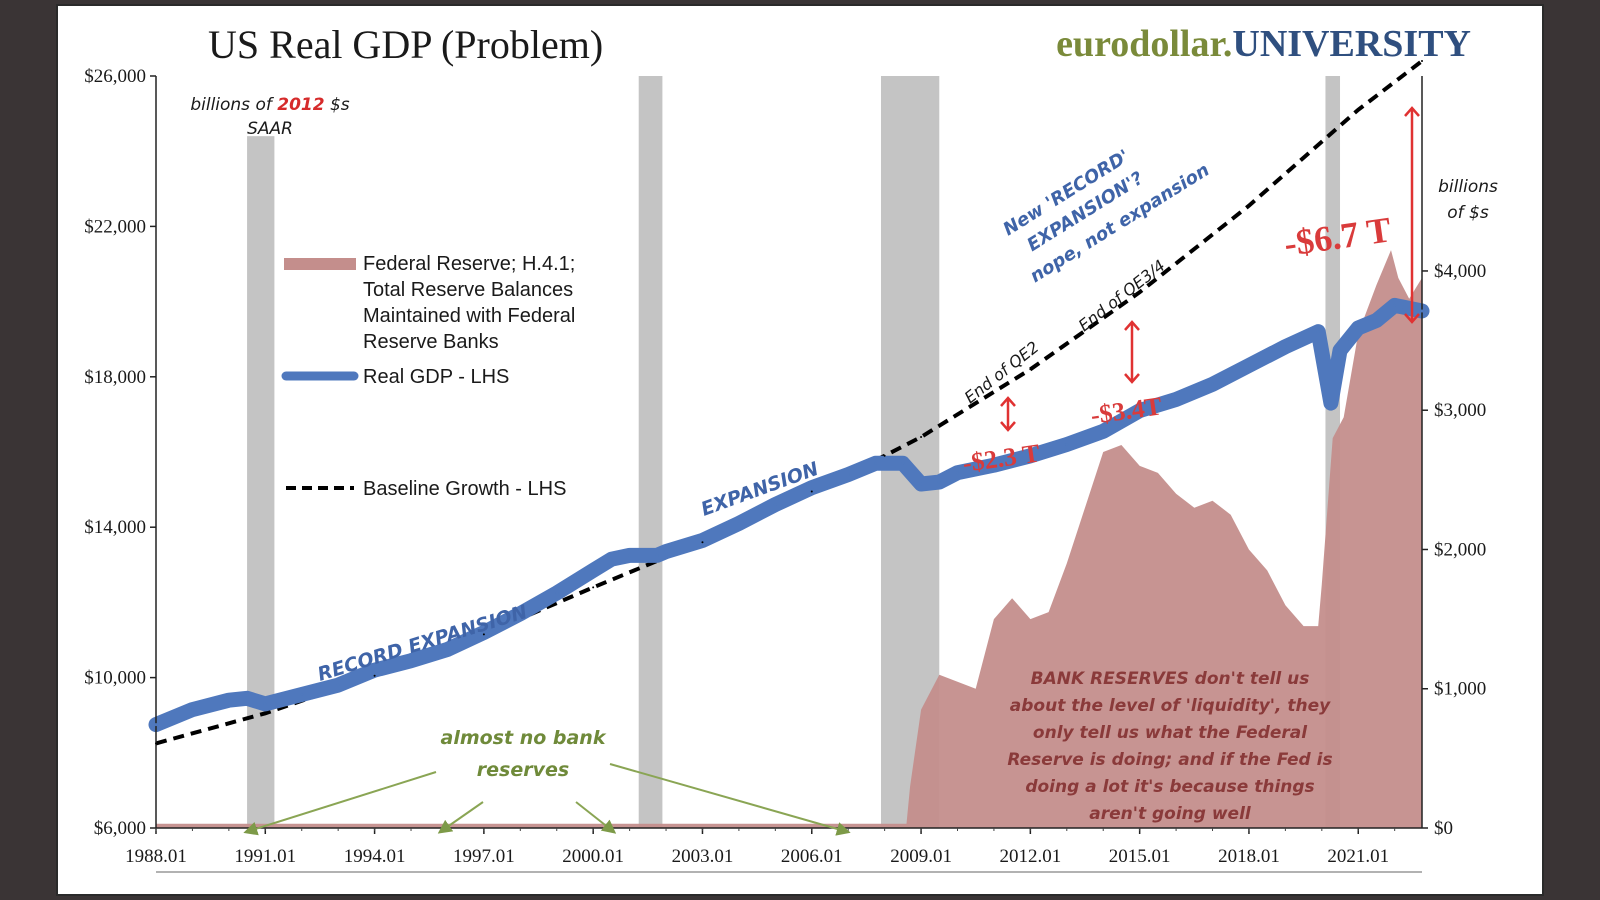 This screenshot has height=900, width=1600. I want to click on x-axis-tick-label: 1994.01, so click(375, 856).